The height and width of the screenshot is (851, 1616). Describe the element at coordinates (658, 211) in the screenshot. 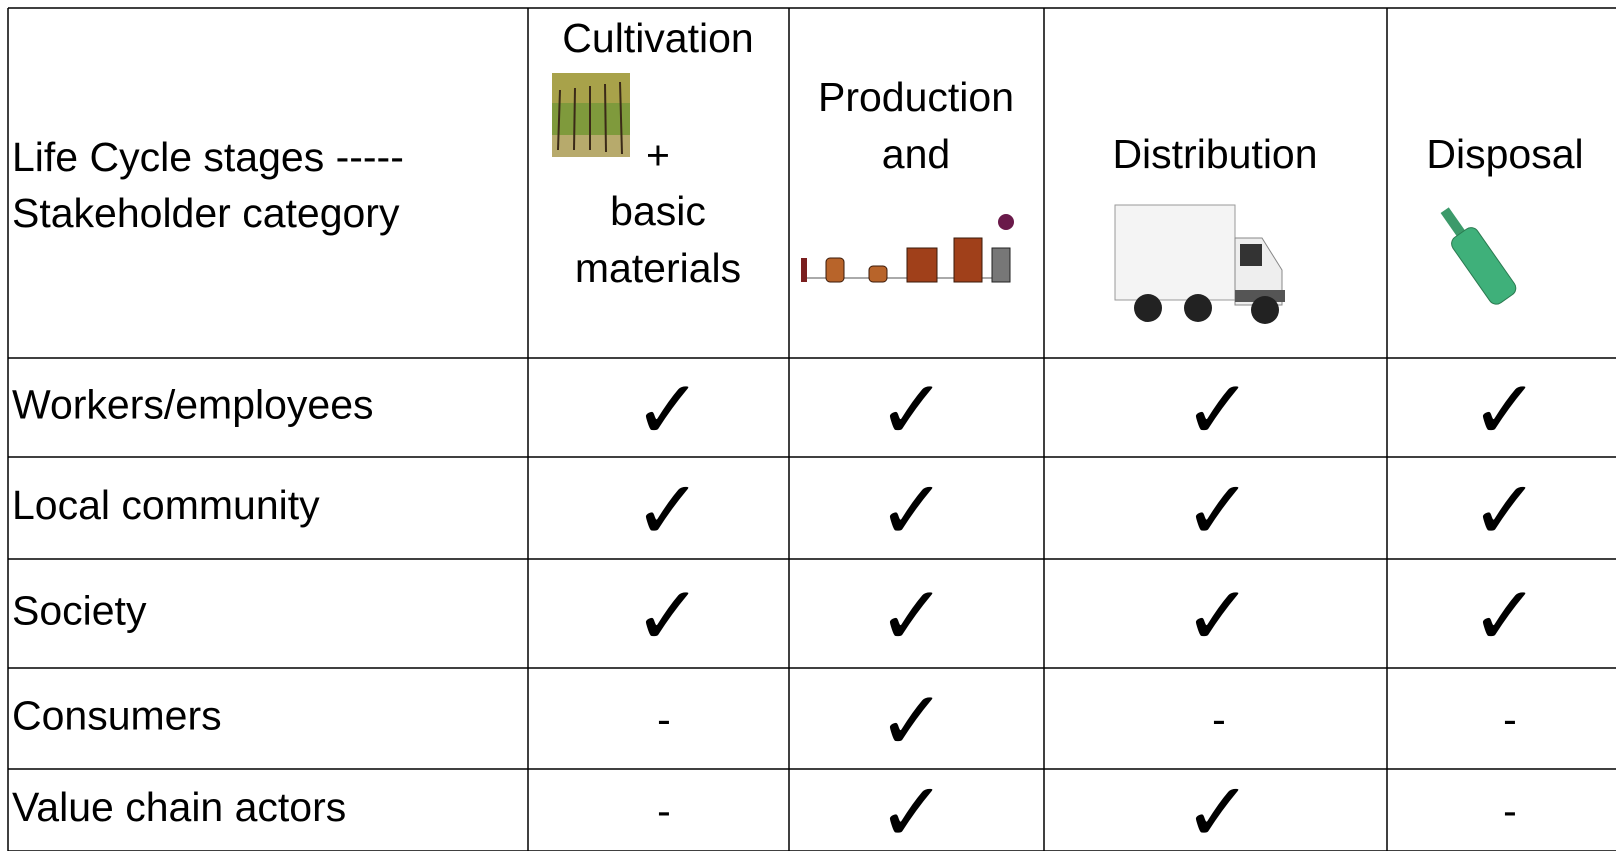

I see `column-header: basic` at that location.